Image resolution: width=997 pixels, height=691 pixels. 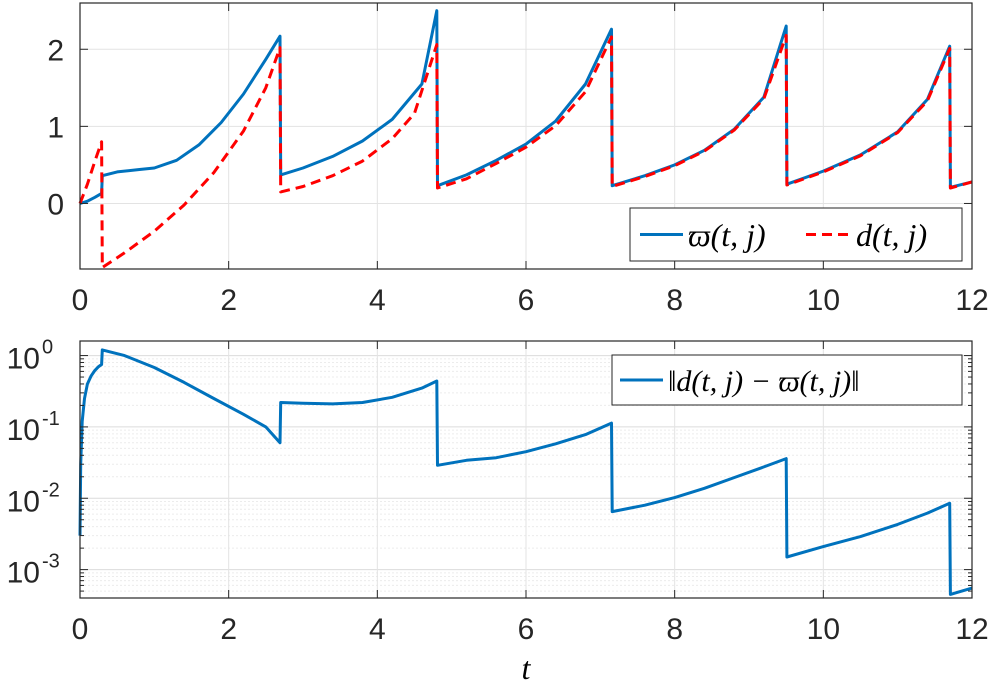 I want to click on x-axis-label: t, so click(x=527, y=668).